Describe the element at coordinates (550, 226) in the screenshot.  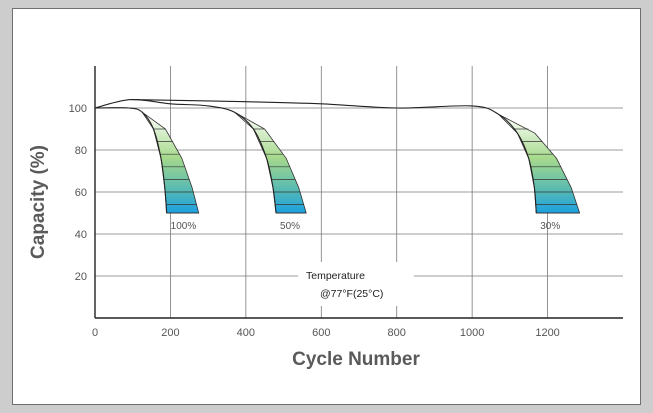
I see `series-label-30pct: 30%` at that location.